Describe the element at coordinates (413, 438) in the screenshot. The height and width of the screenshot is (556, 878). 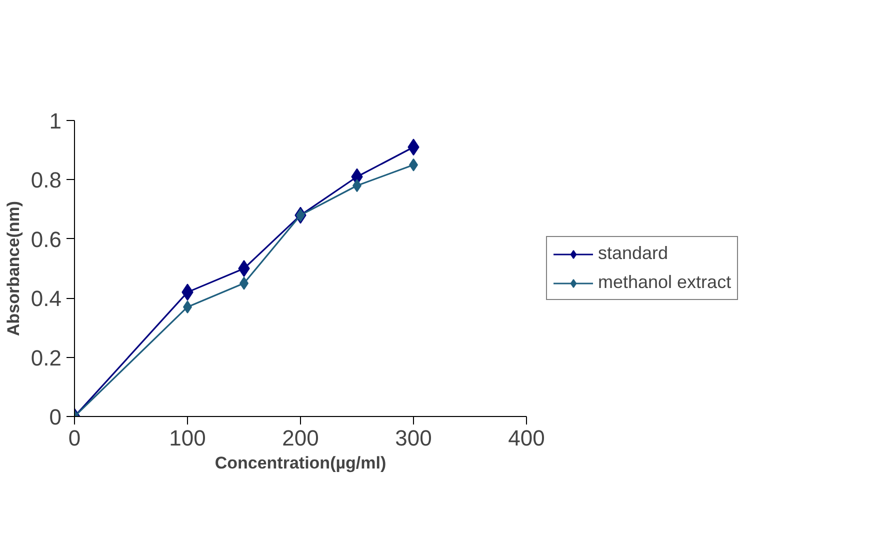
I see `x-tick-label: 300` at that location.